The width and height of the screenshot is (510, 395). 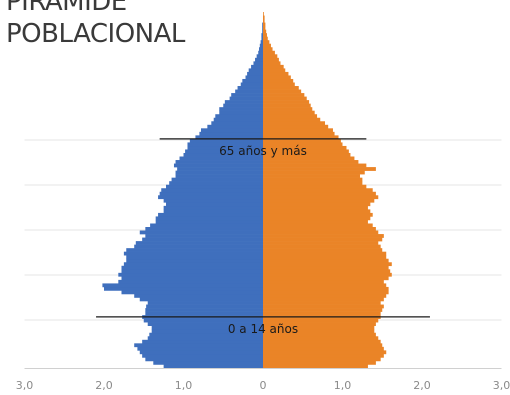 What do you see at coordinates (263, 385) in the screenshot?
I see `x-tick-label: 0` at bounding box center [263, 385].